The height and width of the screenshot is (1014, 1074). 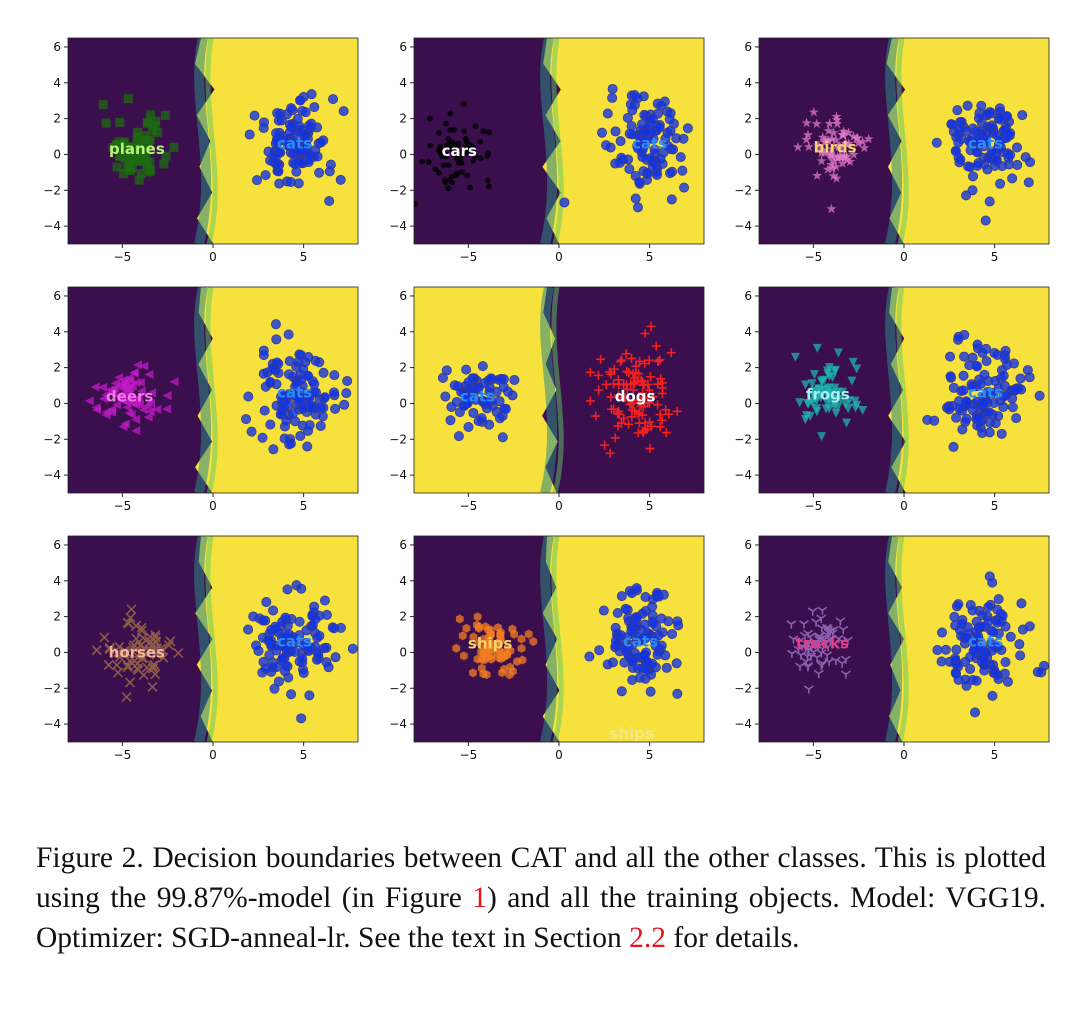 What do you see at coordinates (648, 937) in the screenshot?
I see `section-reference-link: 2.2` at bounding box center [648, 937].